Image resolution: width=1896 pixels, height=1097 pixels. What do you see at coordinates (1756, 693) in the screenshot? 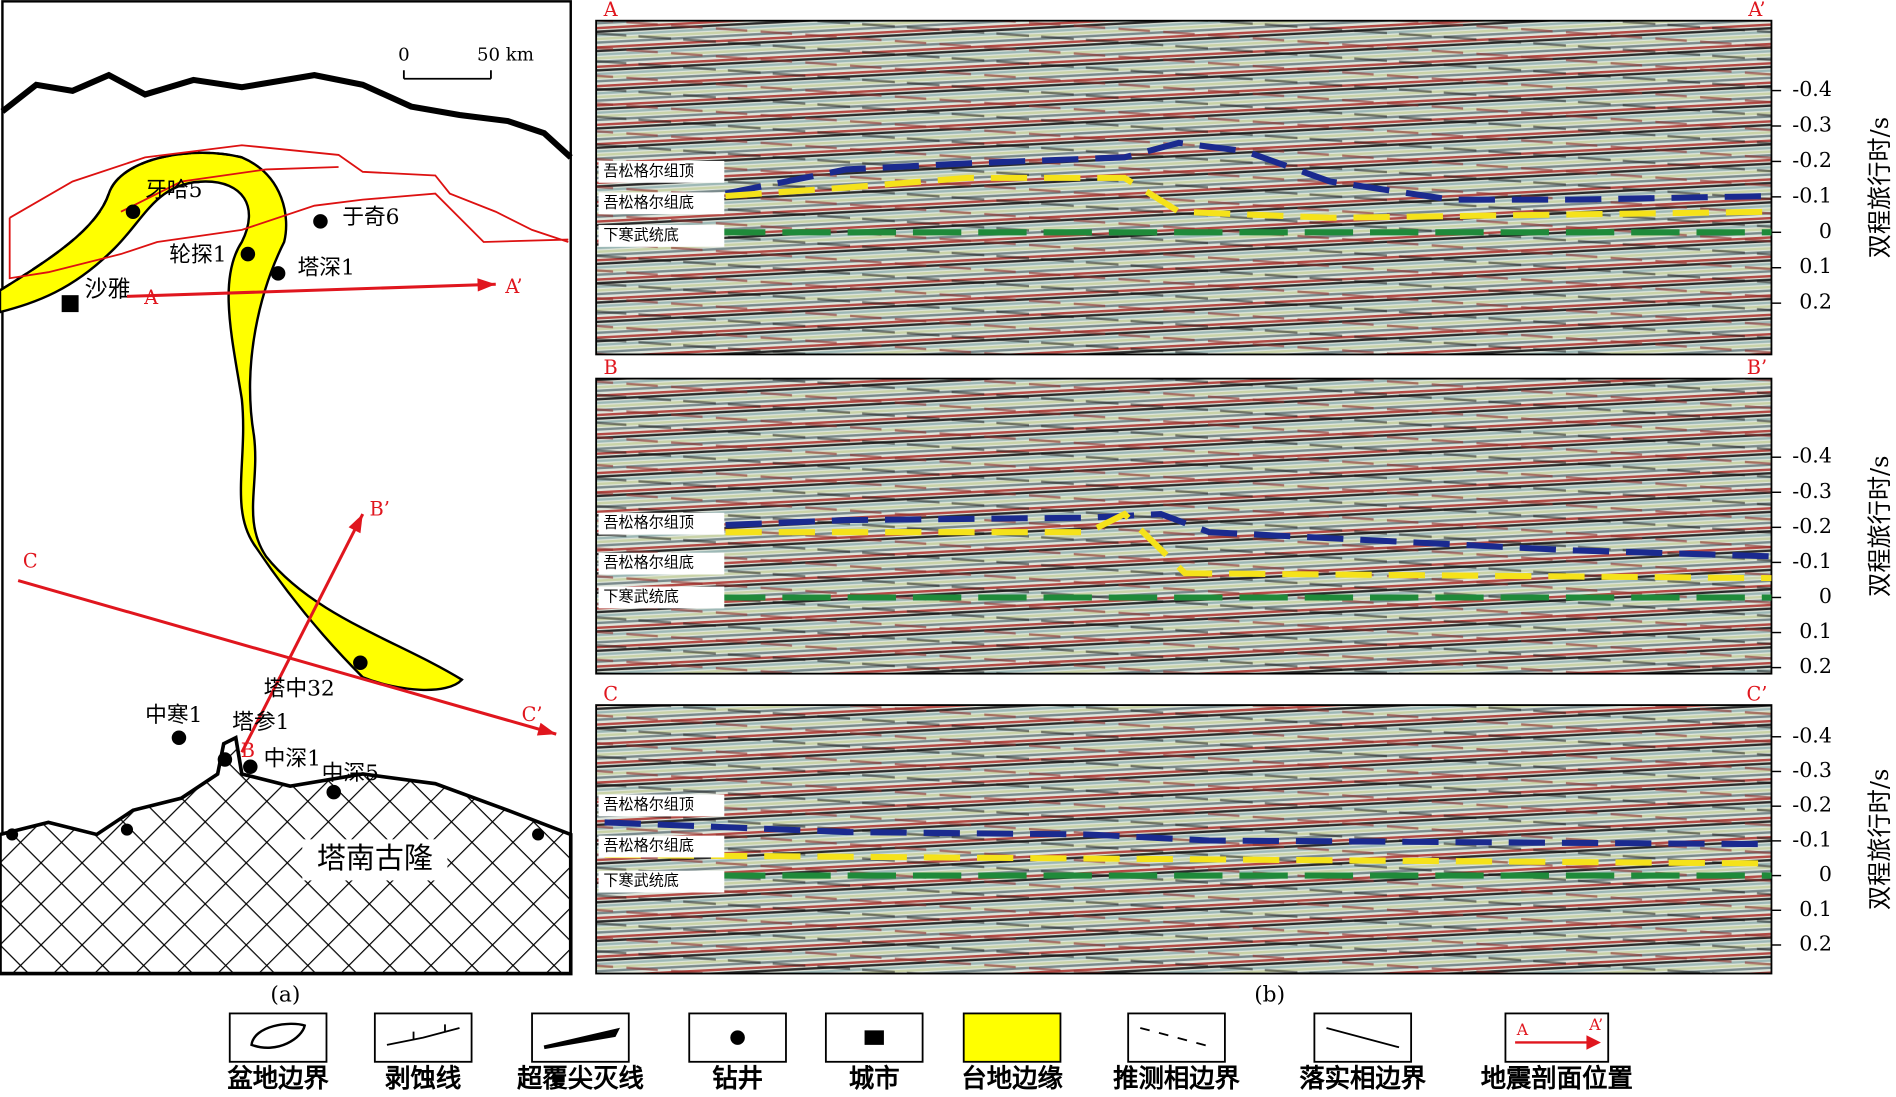
I see `section-end-label: C’` at bounding box center [1756, 693].